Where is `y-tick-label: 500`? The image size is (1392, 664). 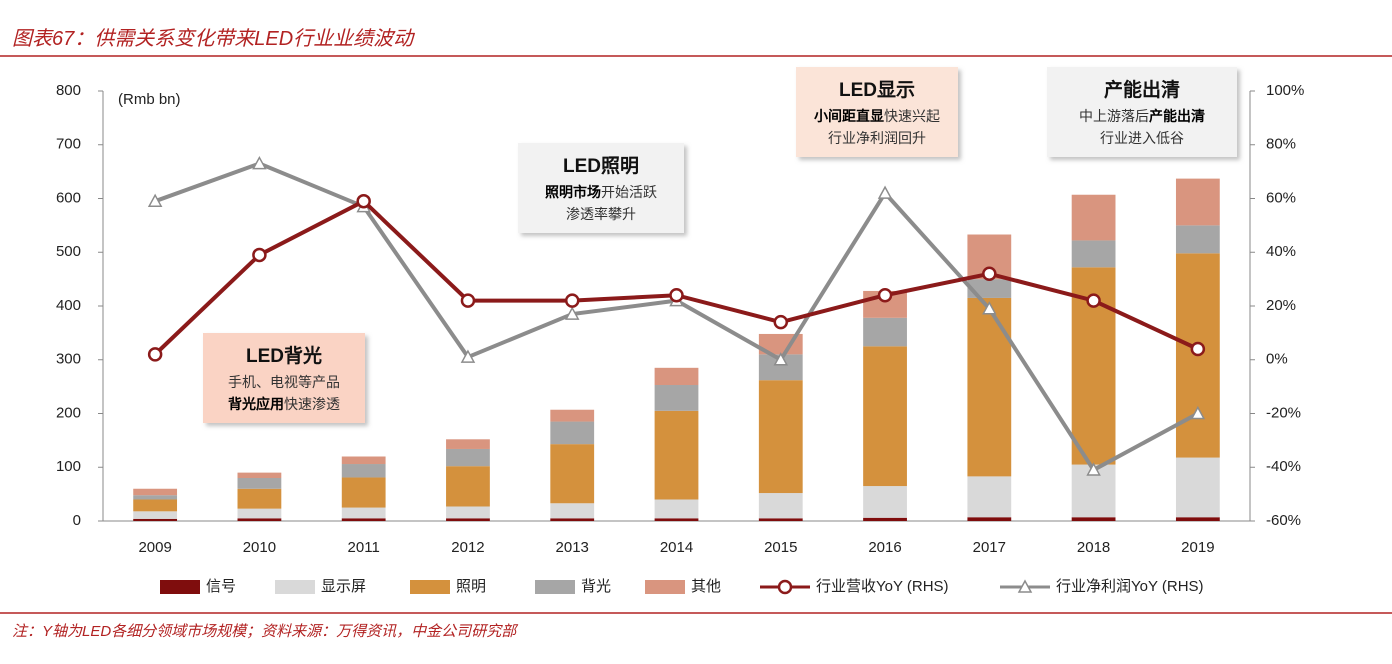
y-tick-label: 500 is located at coordinates (68, 251).